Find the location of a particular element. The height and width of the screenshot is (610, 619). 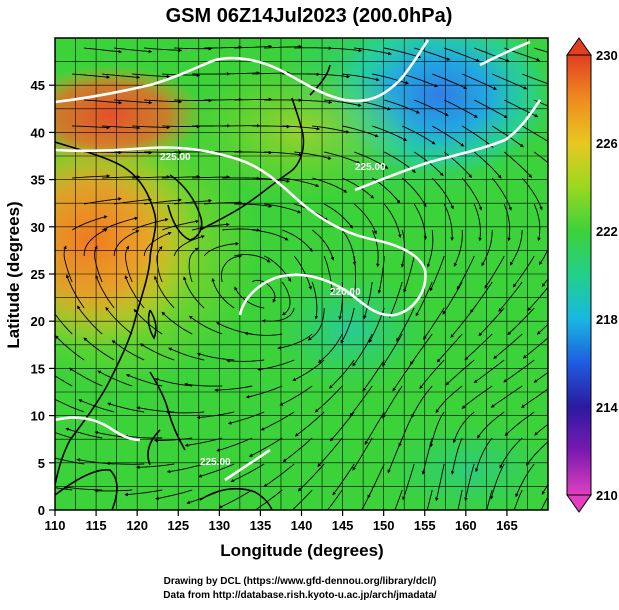

x-tick-label: 165 is located at coordinates (507, 525).